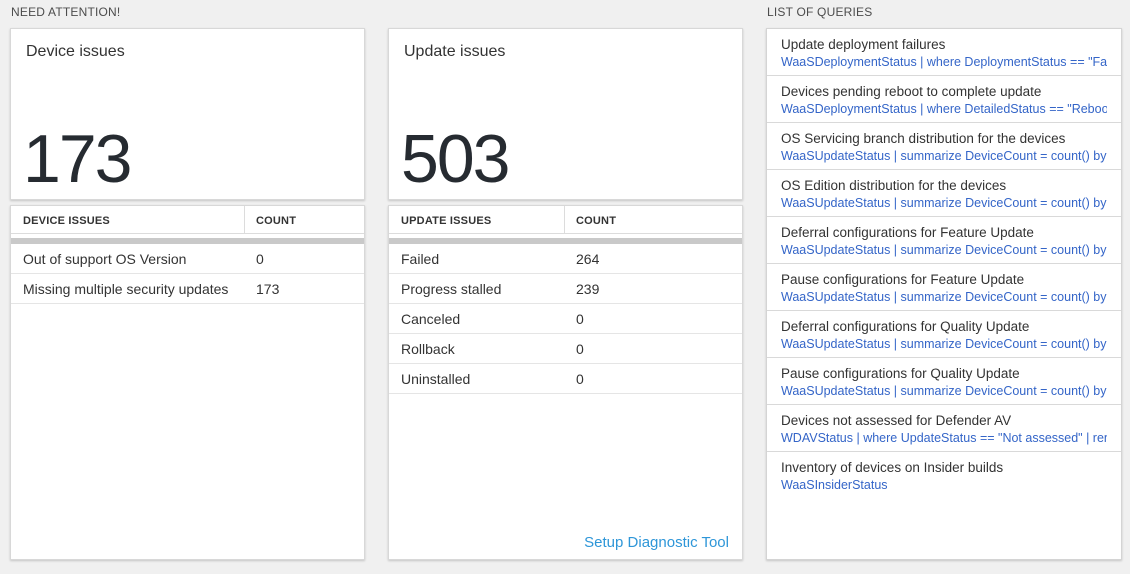 The width and height of the screenshot is (1130, 574). What do you see at coordinates (128, 219) in the screenshot?
I see `column-header-device-issues: DEVICE ISSUES` at bounding box center [128, 219].